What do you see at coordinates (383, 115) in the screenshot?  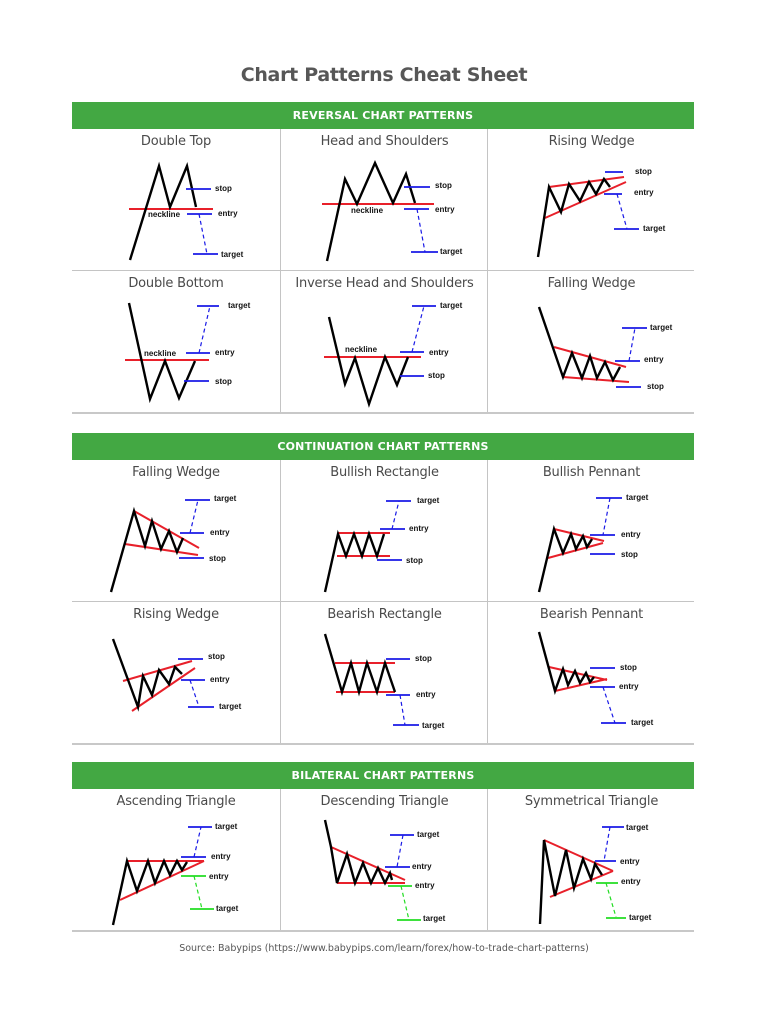 I see `section-header: REVERSAL CHART PATTERNS` at bounding box center [383, 115].